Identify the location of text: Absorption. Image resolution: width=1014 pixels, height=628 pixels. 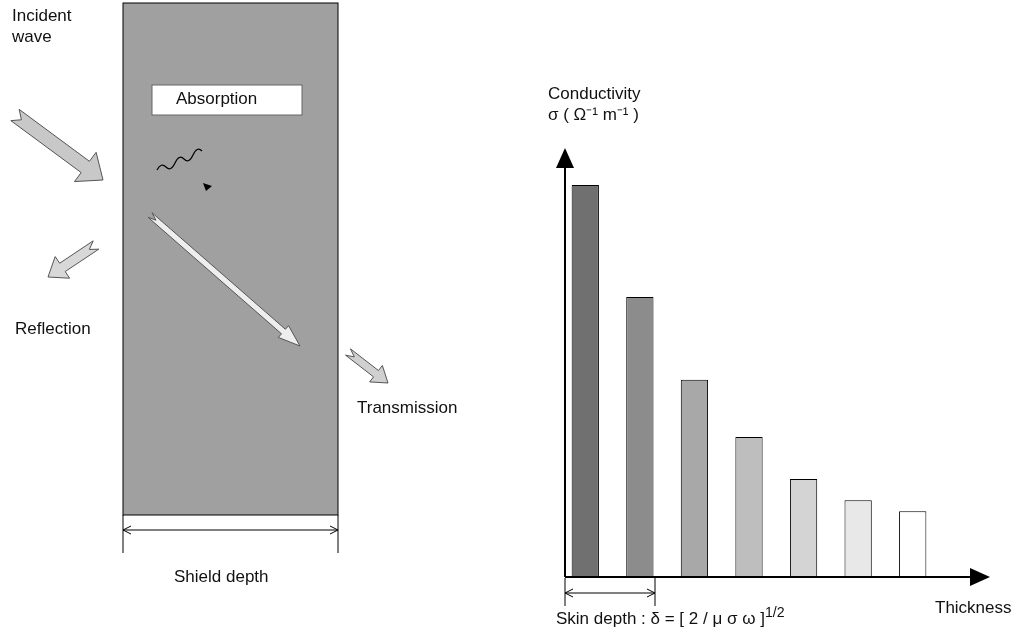
(217, 99).